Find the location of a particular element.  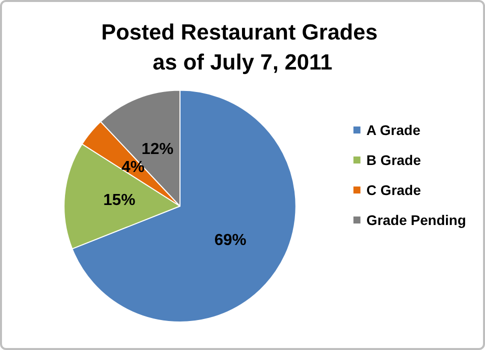

legend-label: C Grade is located at coordinates (394, 190).